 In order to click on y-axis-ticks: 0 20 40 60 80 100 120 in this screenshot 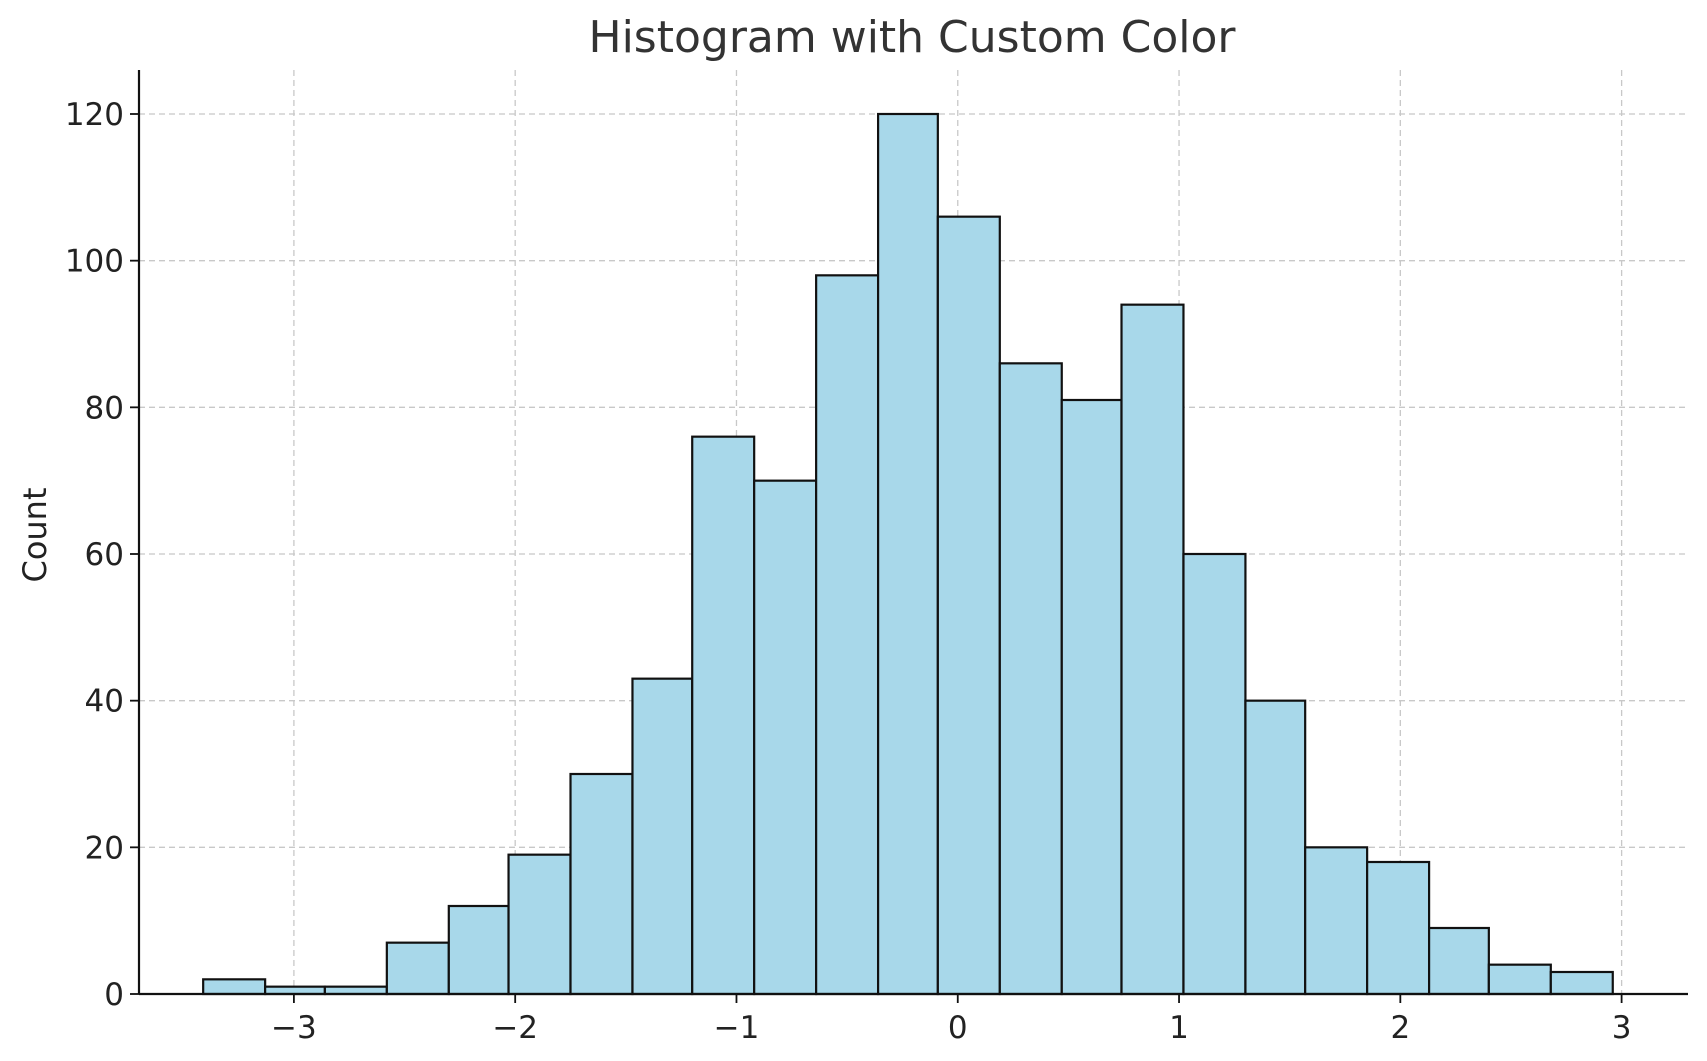, I will do `click(102, 555)`.